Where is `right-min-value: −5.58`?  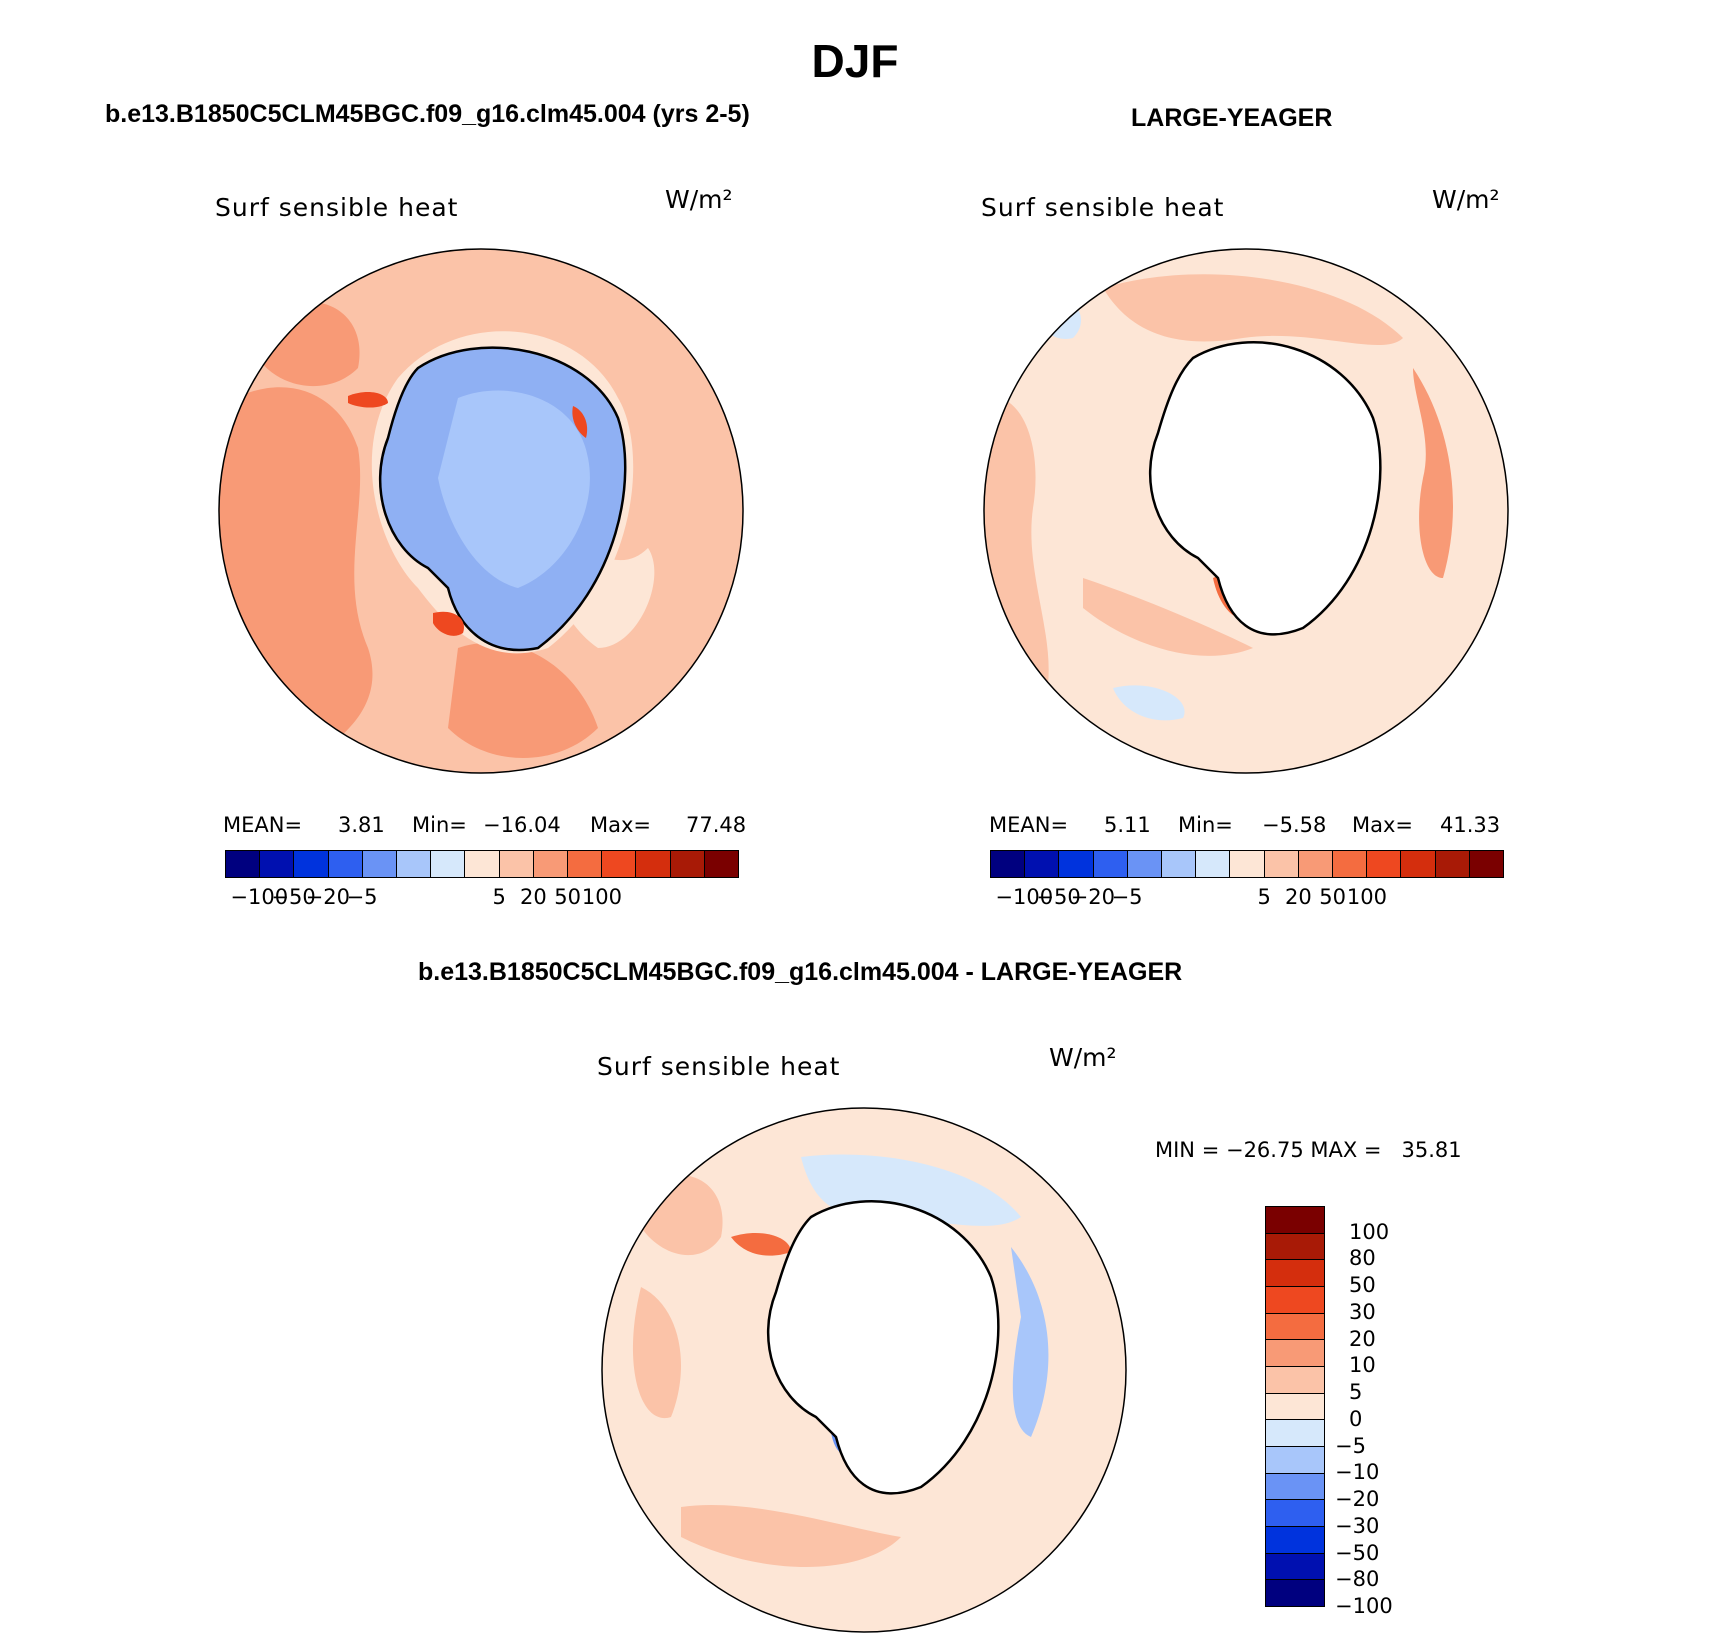 right-min-value: −5.58 is located at coordinates (1294, 825).